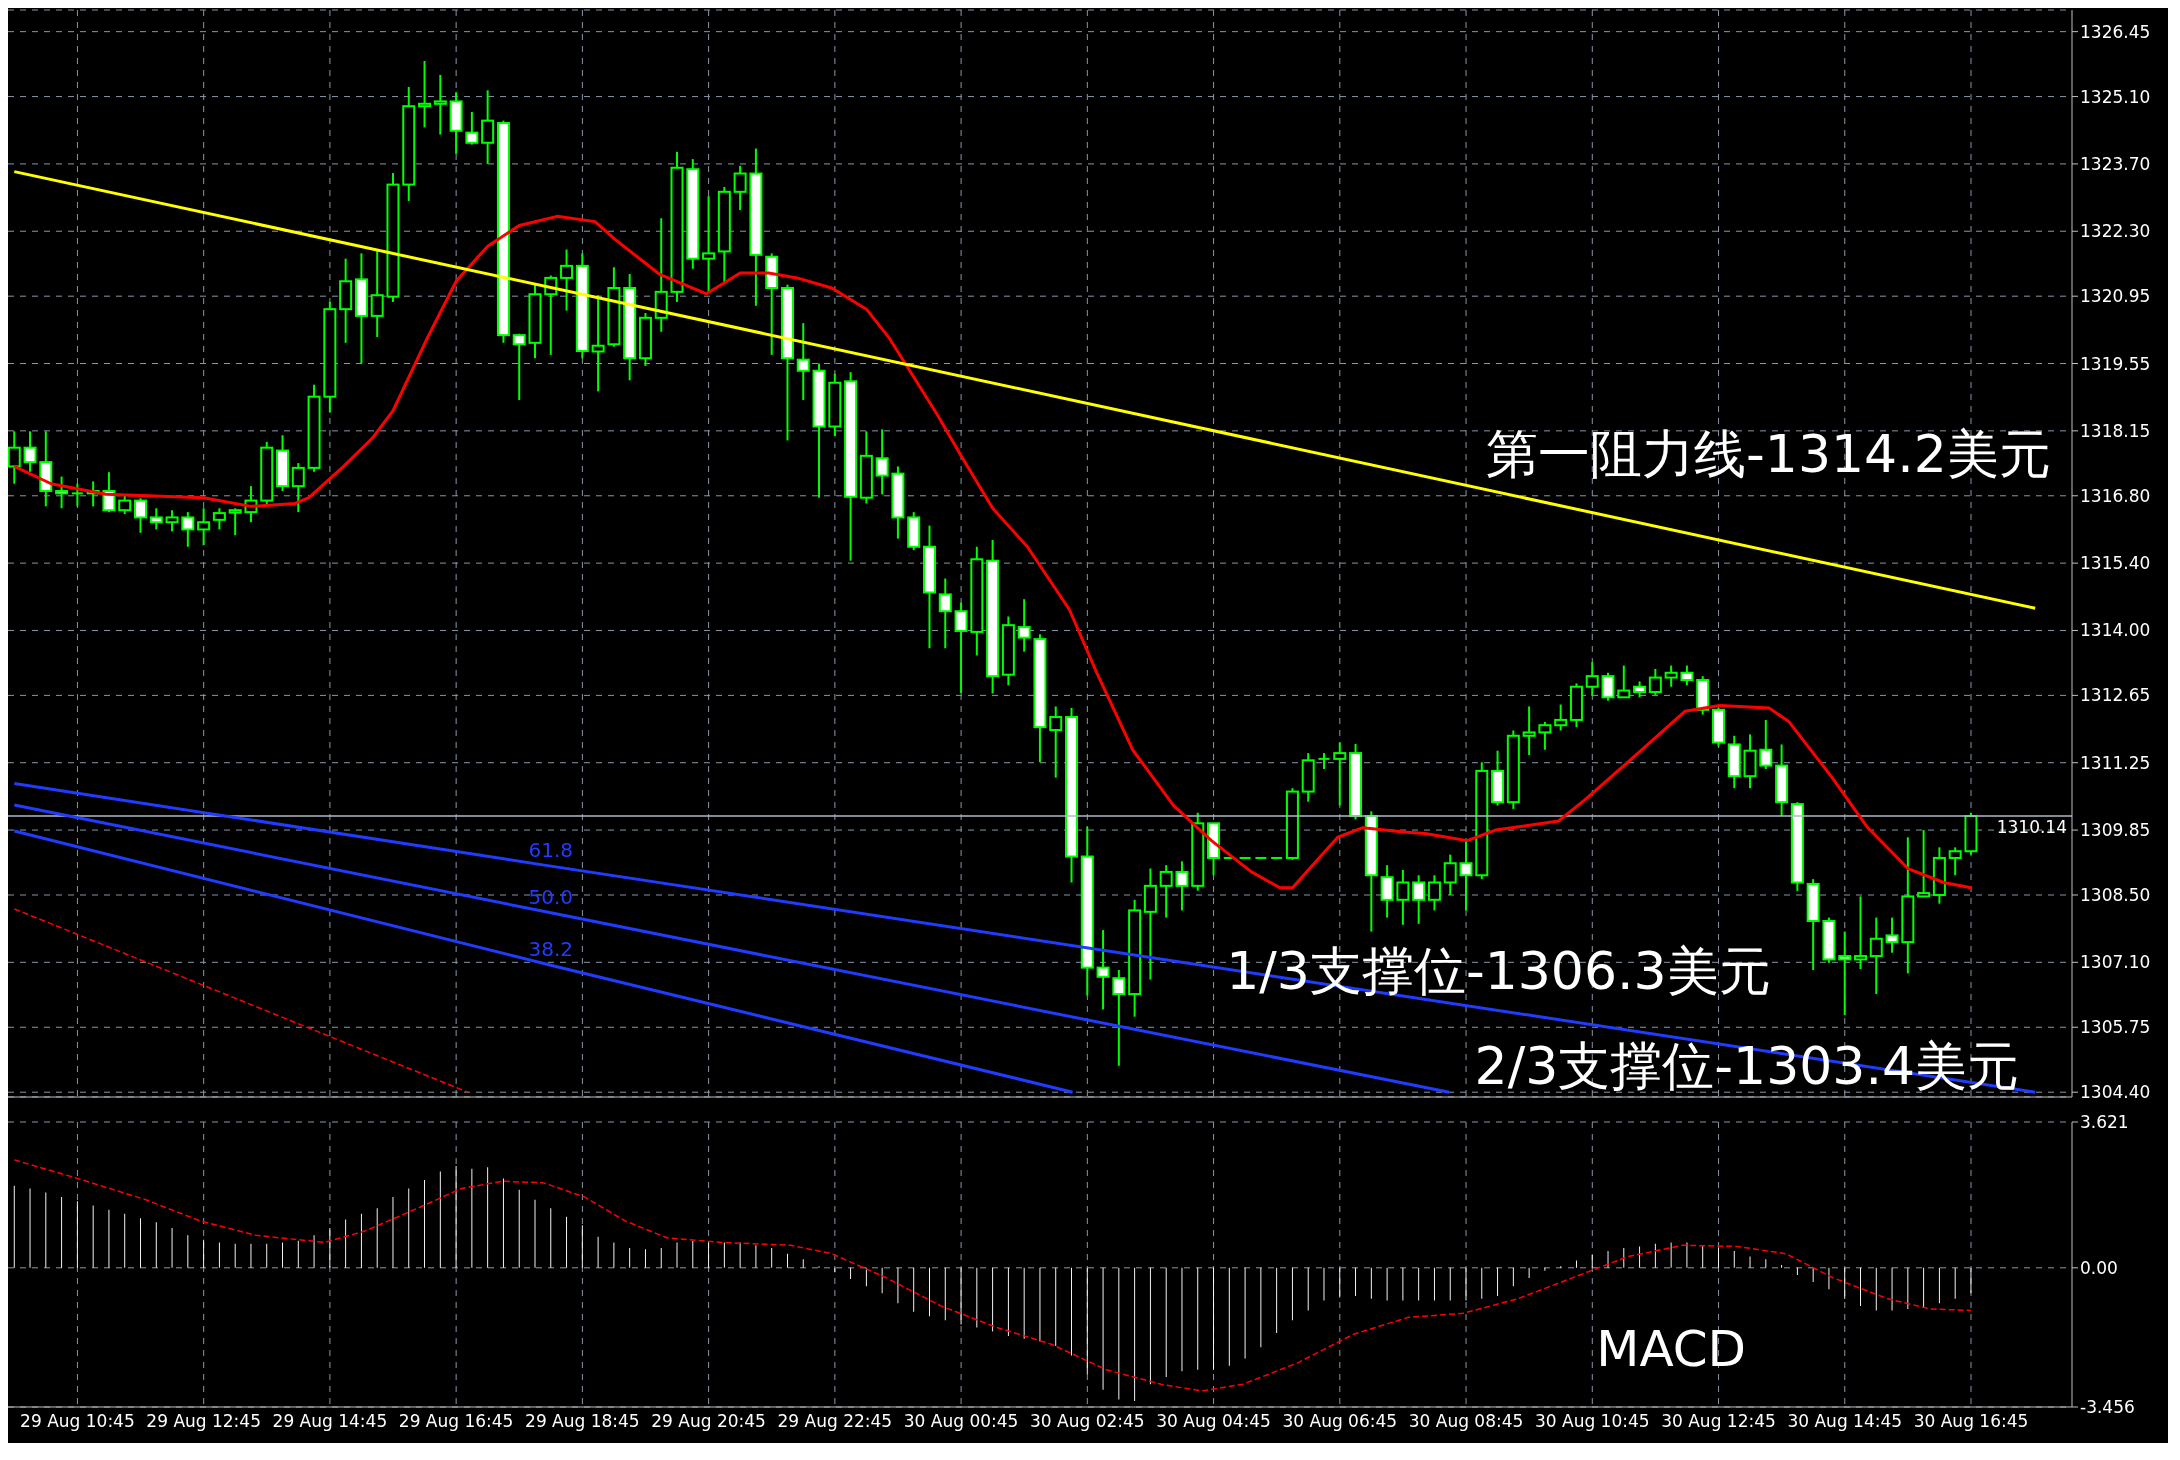 The image size is (2180, 1460). What do you see at coordinates (1213, 1421) in the screenshot?
I see `x-tick-label: 30 Aug 04:45` at bounding box center [1213, 1421].